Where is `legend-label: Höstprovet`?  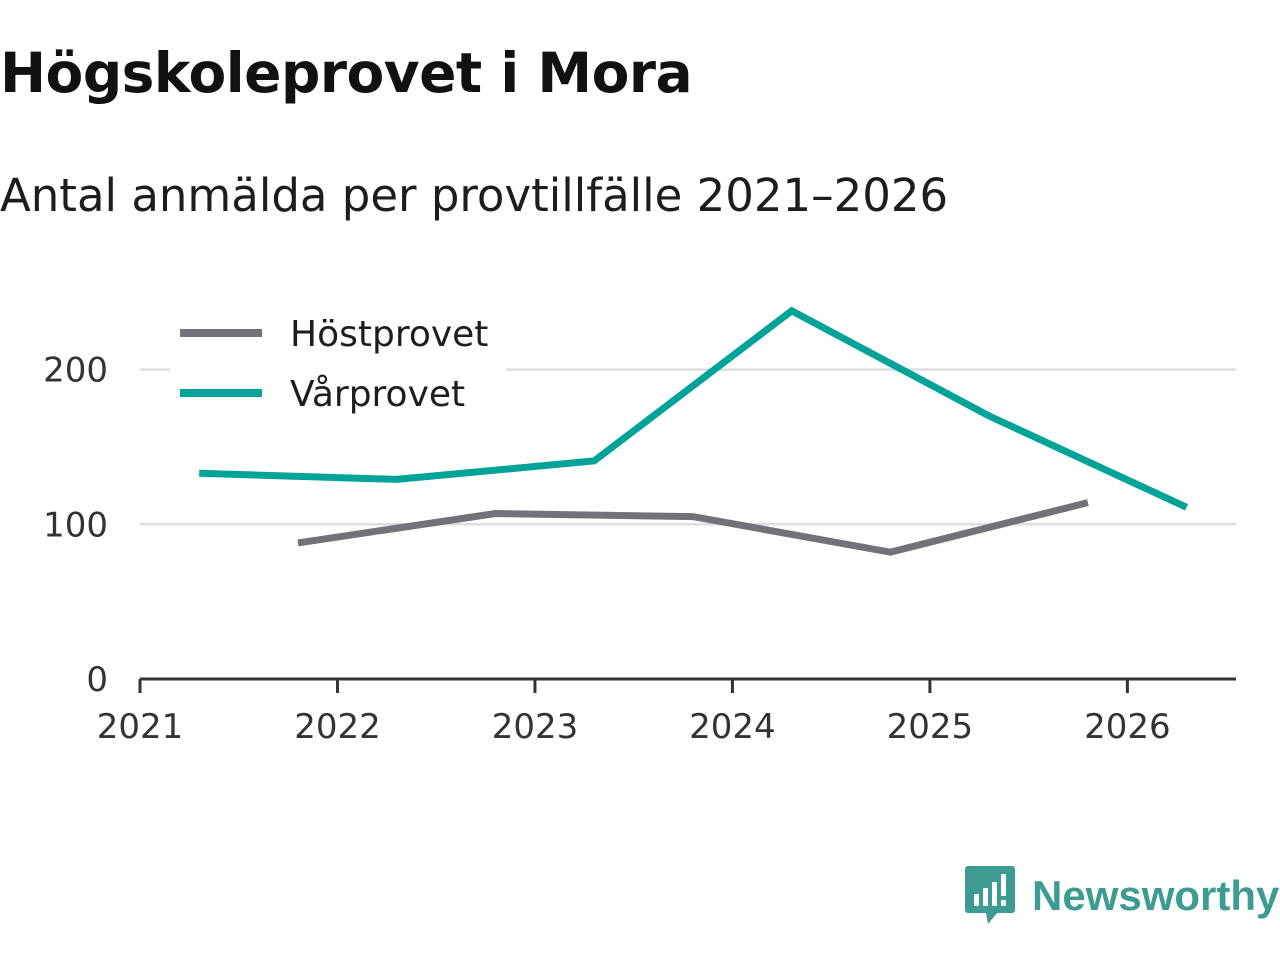
legend-label: Höstprovet is located at coordinates (389, 334).